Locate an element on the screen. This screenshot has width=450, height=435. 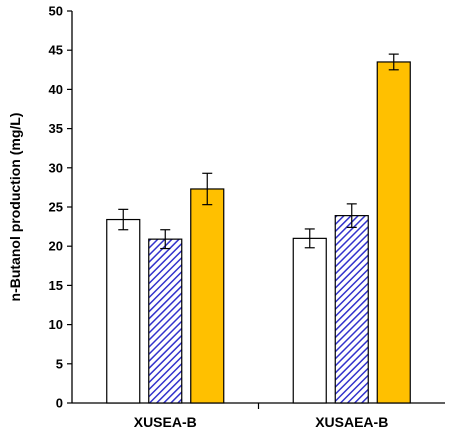
y-axis-title: n-Butanol production (mg/L) is located at coordinates (15, 207).